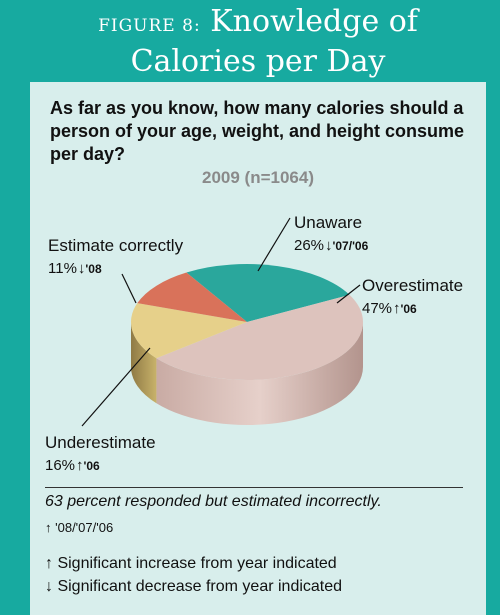 This screenshot has height=615, width=500. What do you see at coordinates (268, 293) in the screenshot?
I see `pie-slice-unaware` at bounding box center [268, 293].